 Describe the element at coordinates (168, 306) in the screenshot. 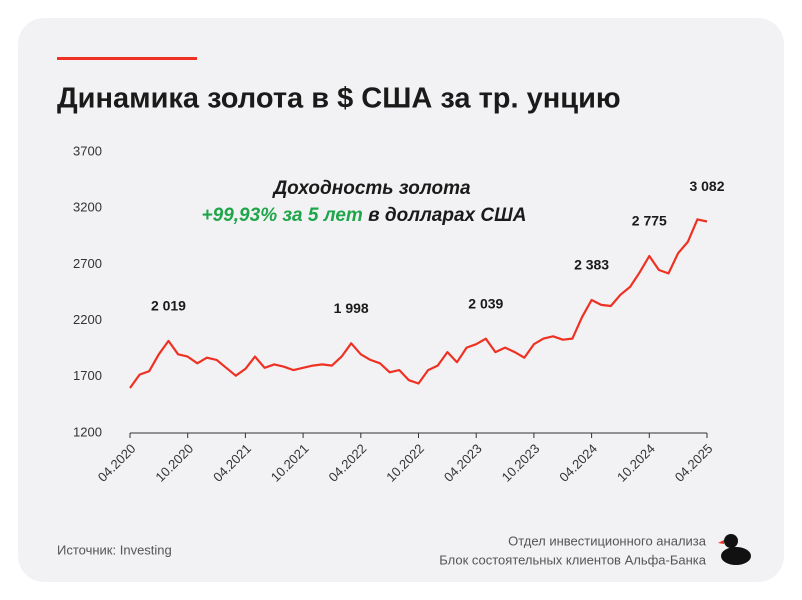

I see `value-label: 2 019` at that location.